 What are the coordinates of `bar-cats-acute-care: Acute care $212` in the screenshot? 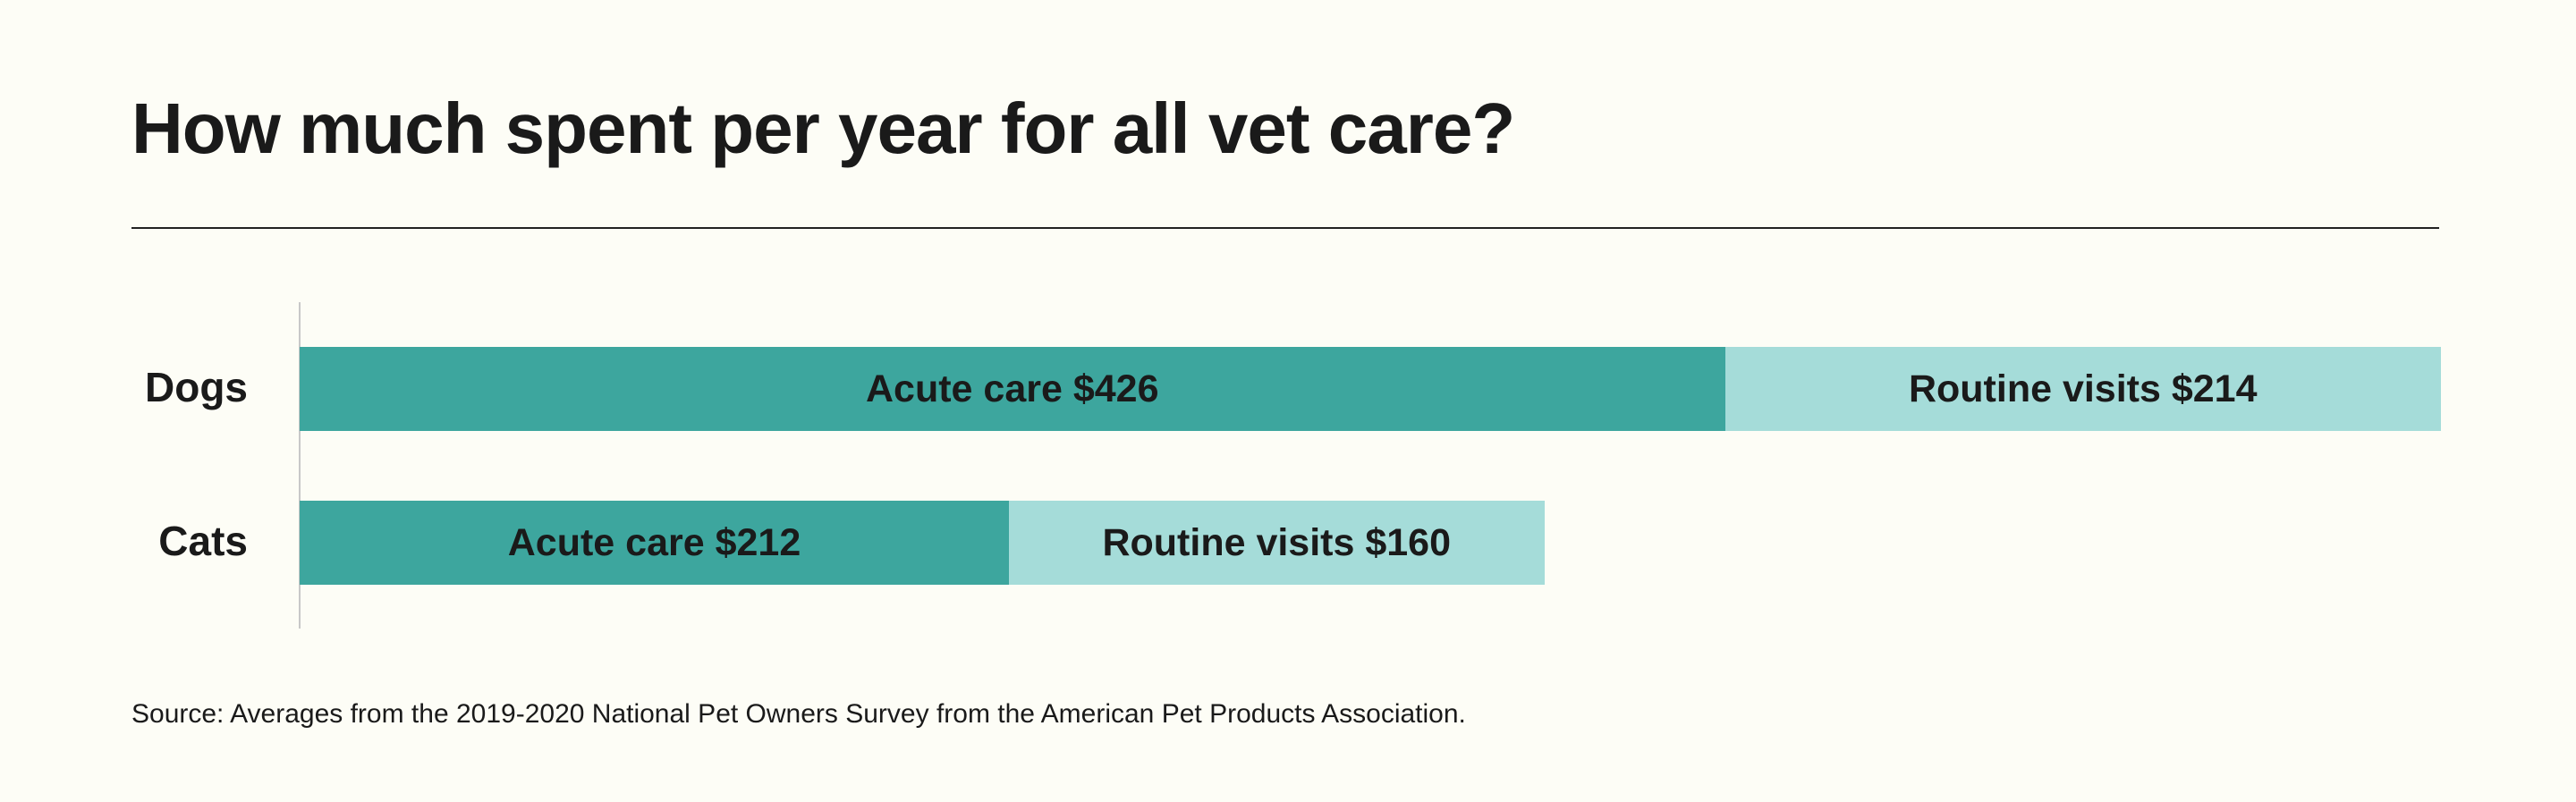 It's located at (654, 543).